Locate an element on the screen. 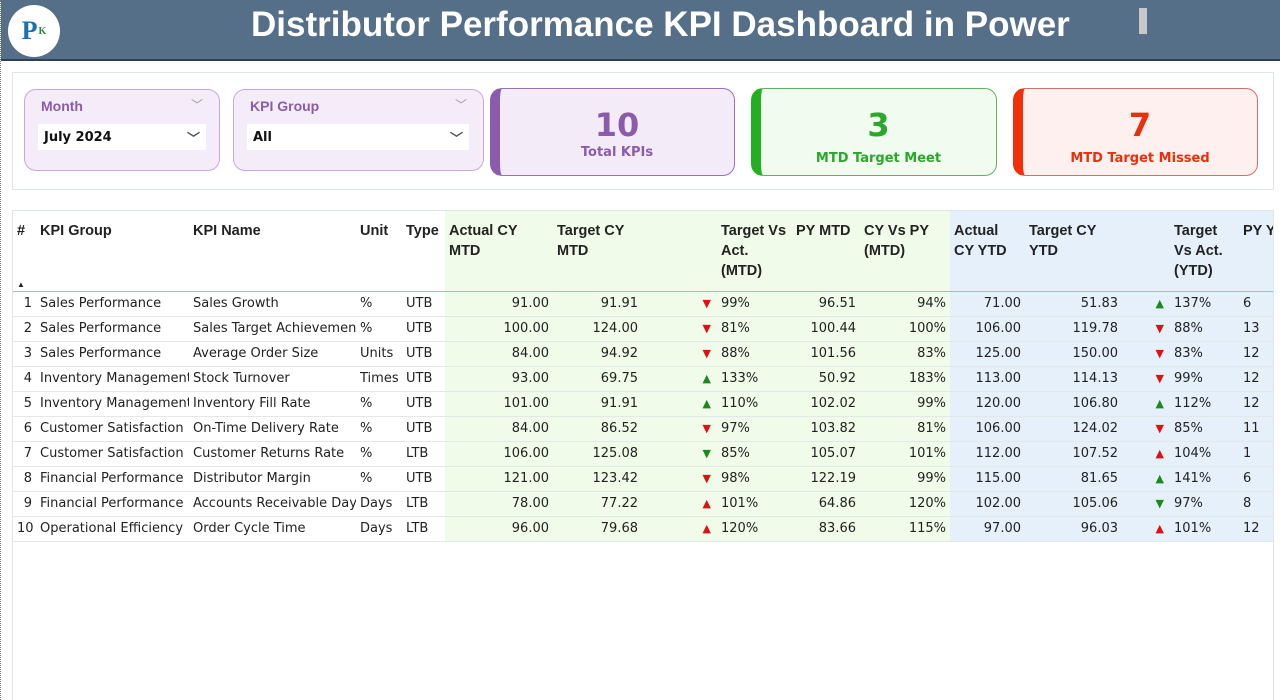 Image resolution: width=1280 pixels, height=700 pixels. column-header: Target Vs Act. (YTD) is located at coordinates (1204, 251).